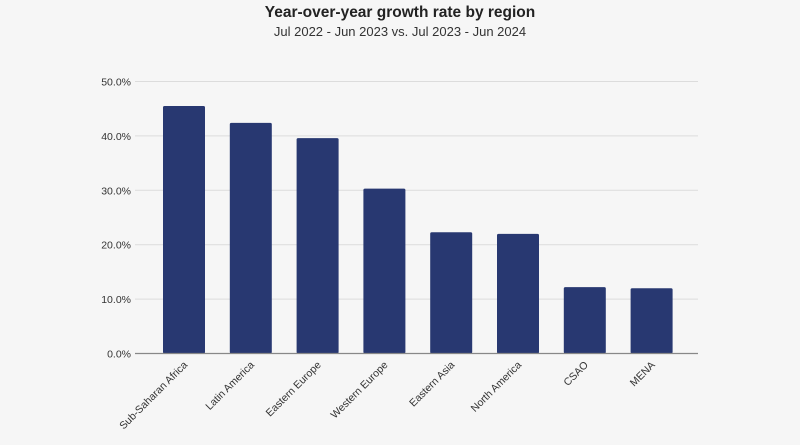 This screenshot has width=800, height=445. Describe the element at coordinates (116, 83) in the screenshot. I see `y-tick-label: 50.0%` at that location.